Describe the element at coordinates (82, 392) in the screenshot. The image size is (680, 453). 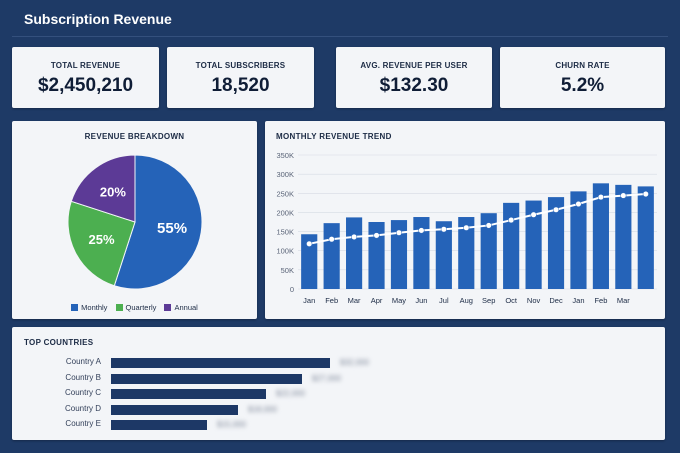
I see `country-label: Country C` at that location.